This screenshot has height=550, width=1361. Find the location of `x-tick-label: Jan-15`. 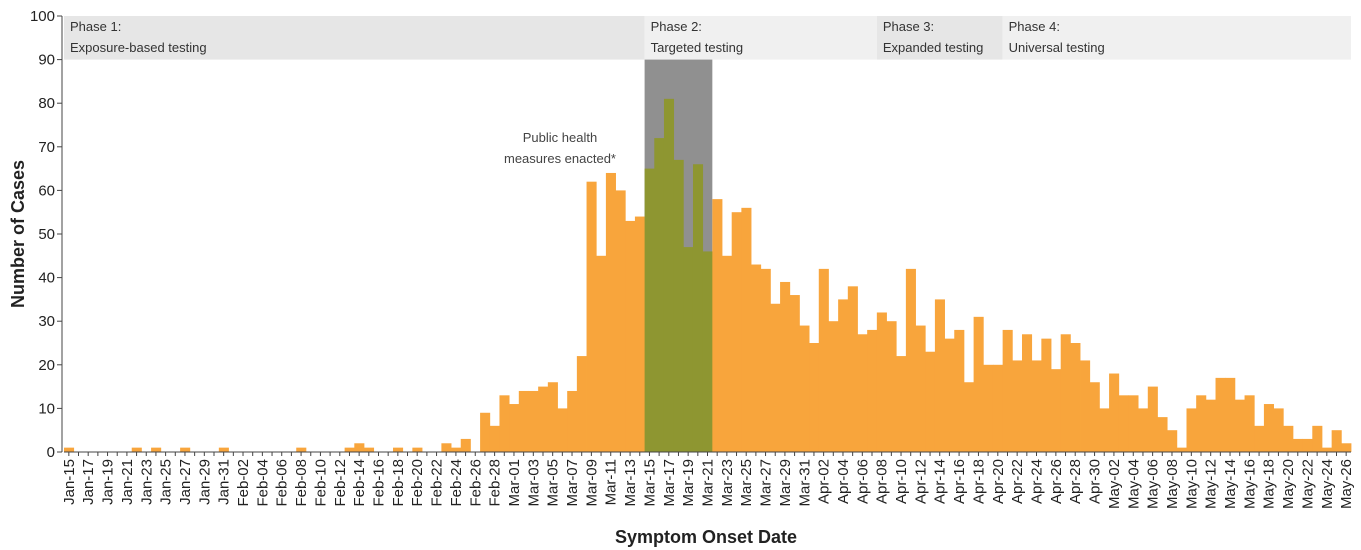

x-tick-label: Jan-15 is located at coordinates (69, 482).